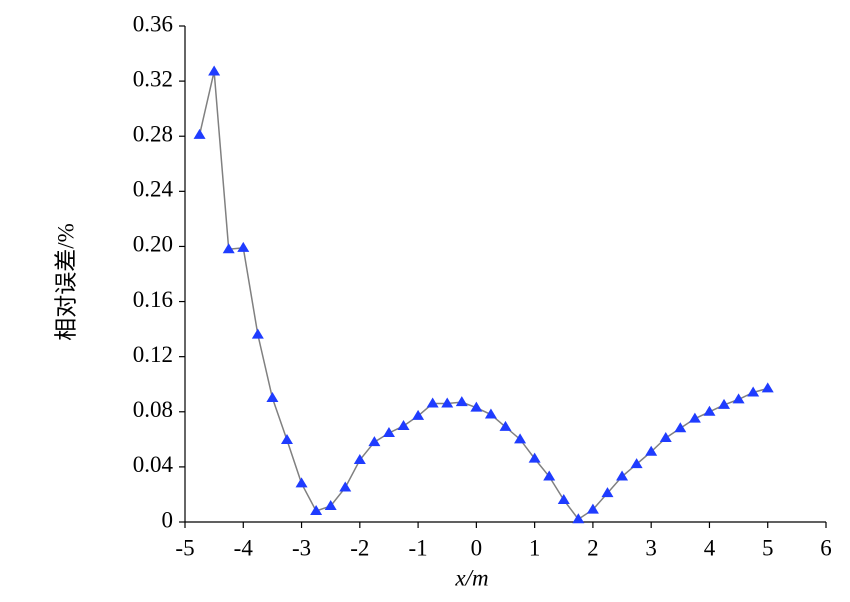 This screenshot has height=602, width=850. Describe the element at coordinates (153, 134) in the screenshot. I see `y-tick-label: 0.28` at that location.